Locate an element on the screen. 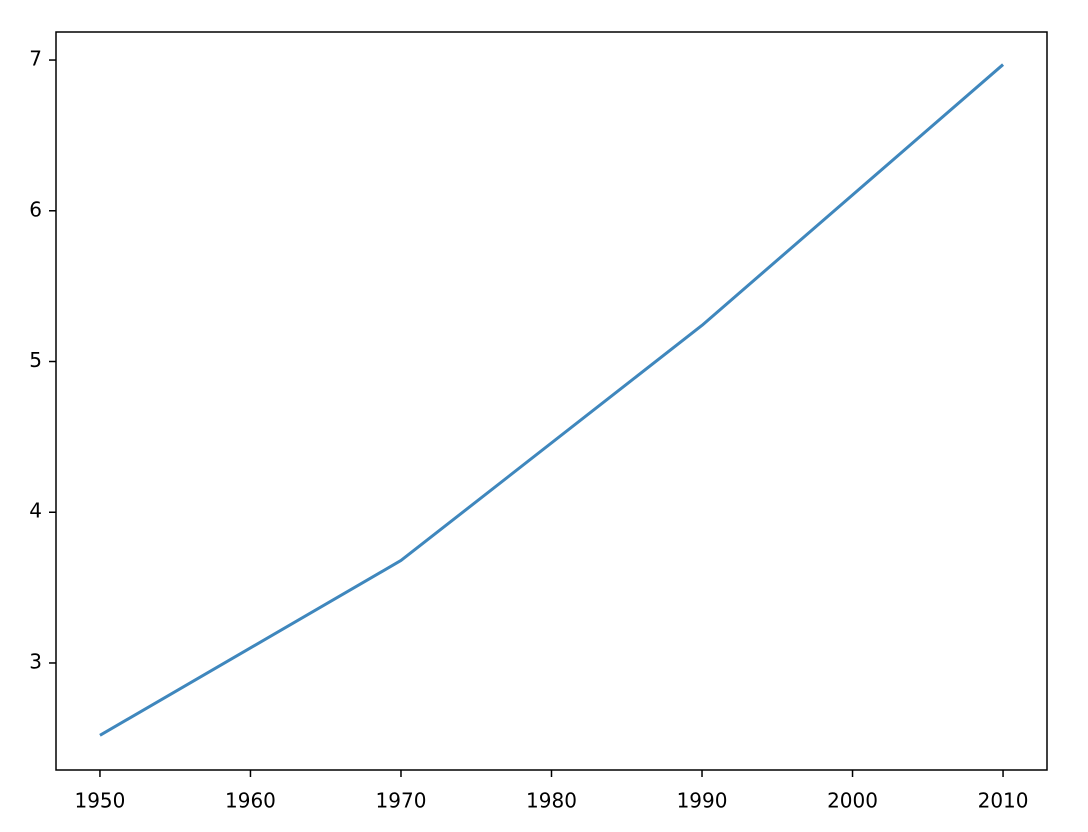  x-tick-label: 2010 is located at coordinates (1003, 801).